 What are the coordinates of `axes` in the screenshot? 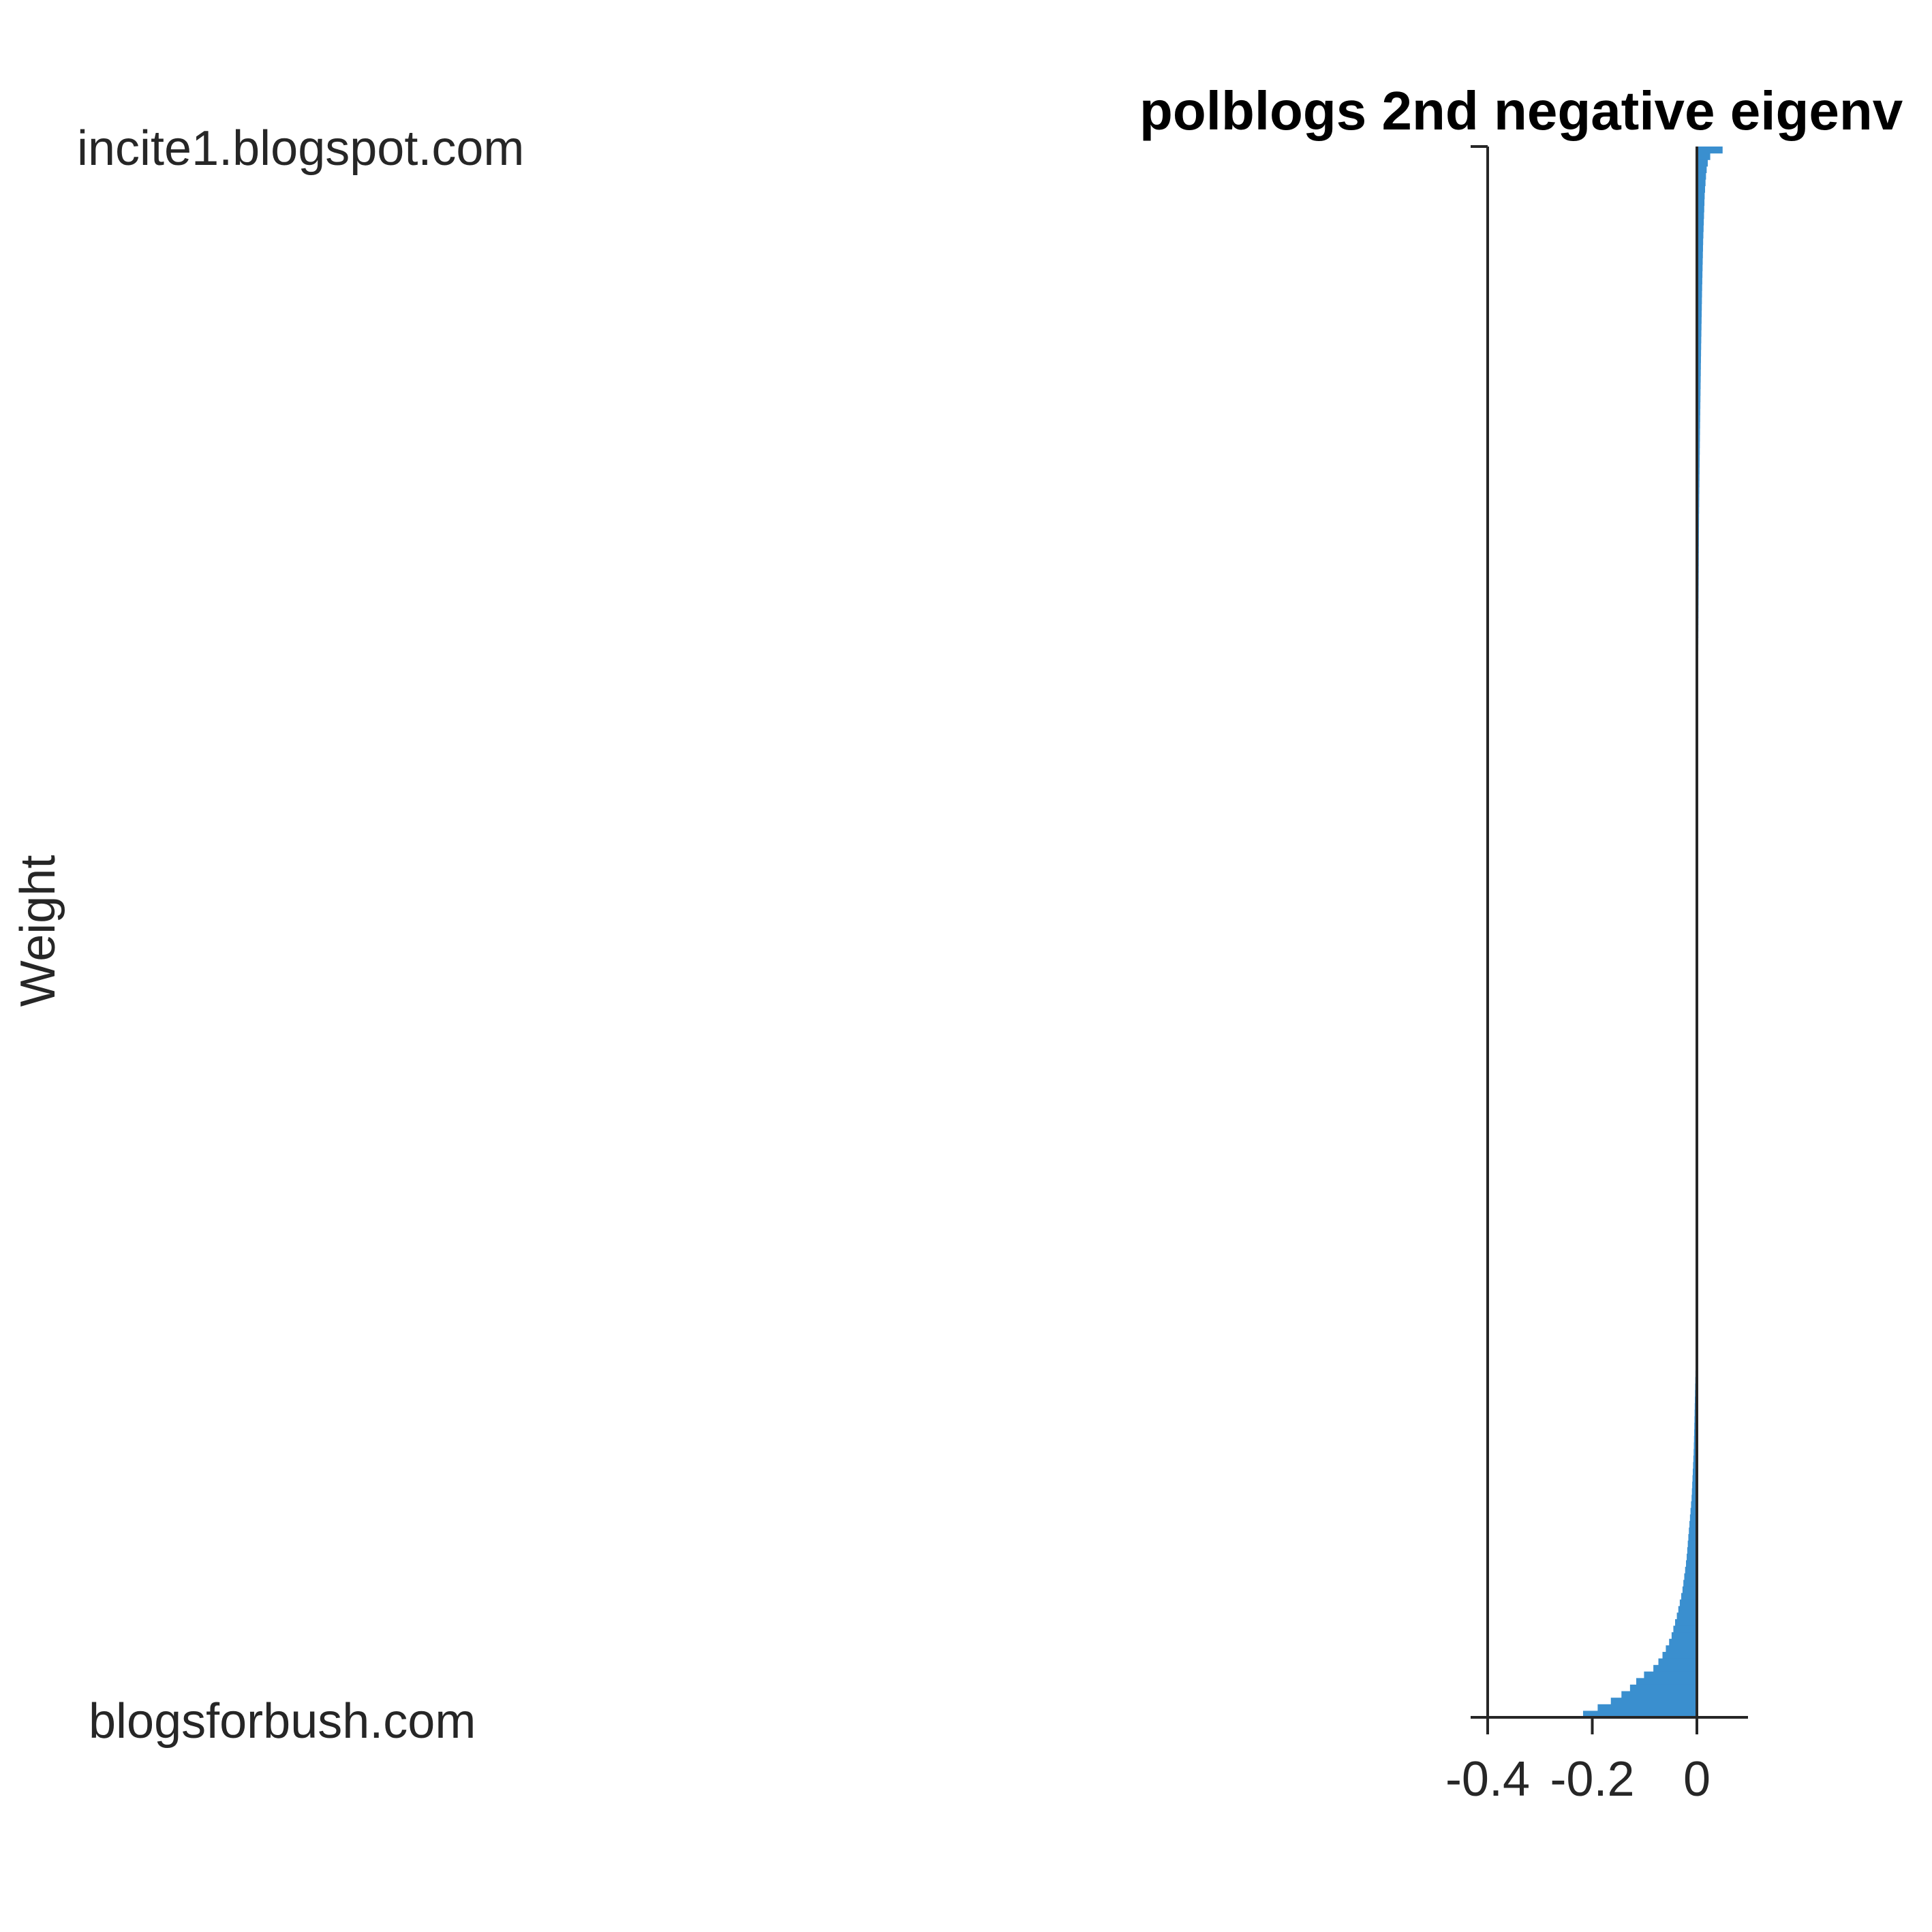 It's located at (1609, 932).